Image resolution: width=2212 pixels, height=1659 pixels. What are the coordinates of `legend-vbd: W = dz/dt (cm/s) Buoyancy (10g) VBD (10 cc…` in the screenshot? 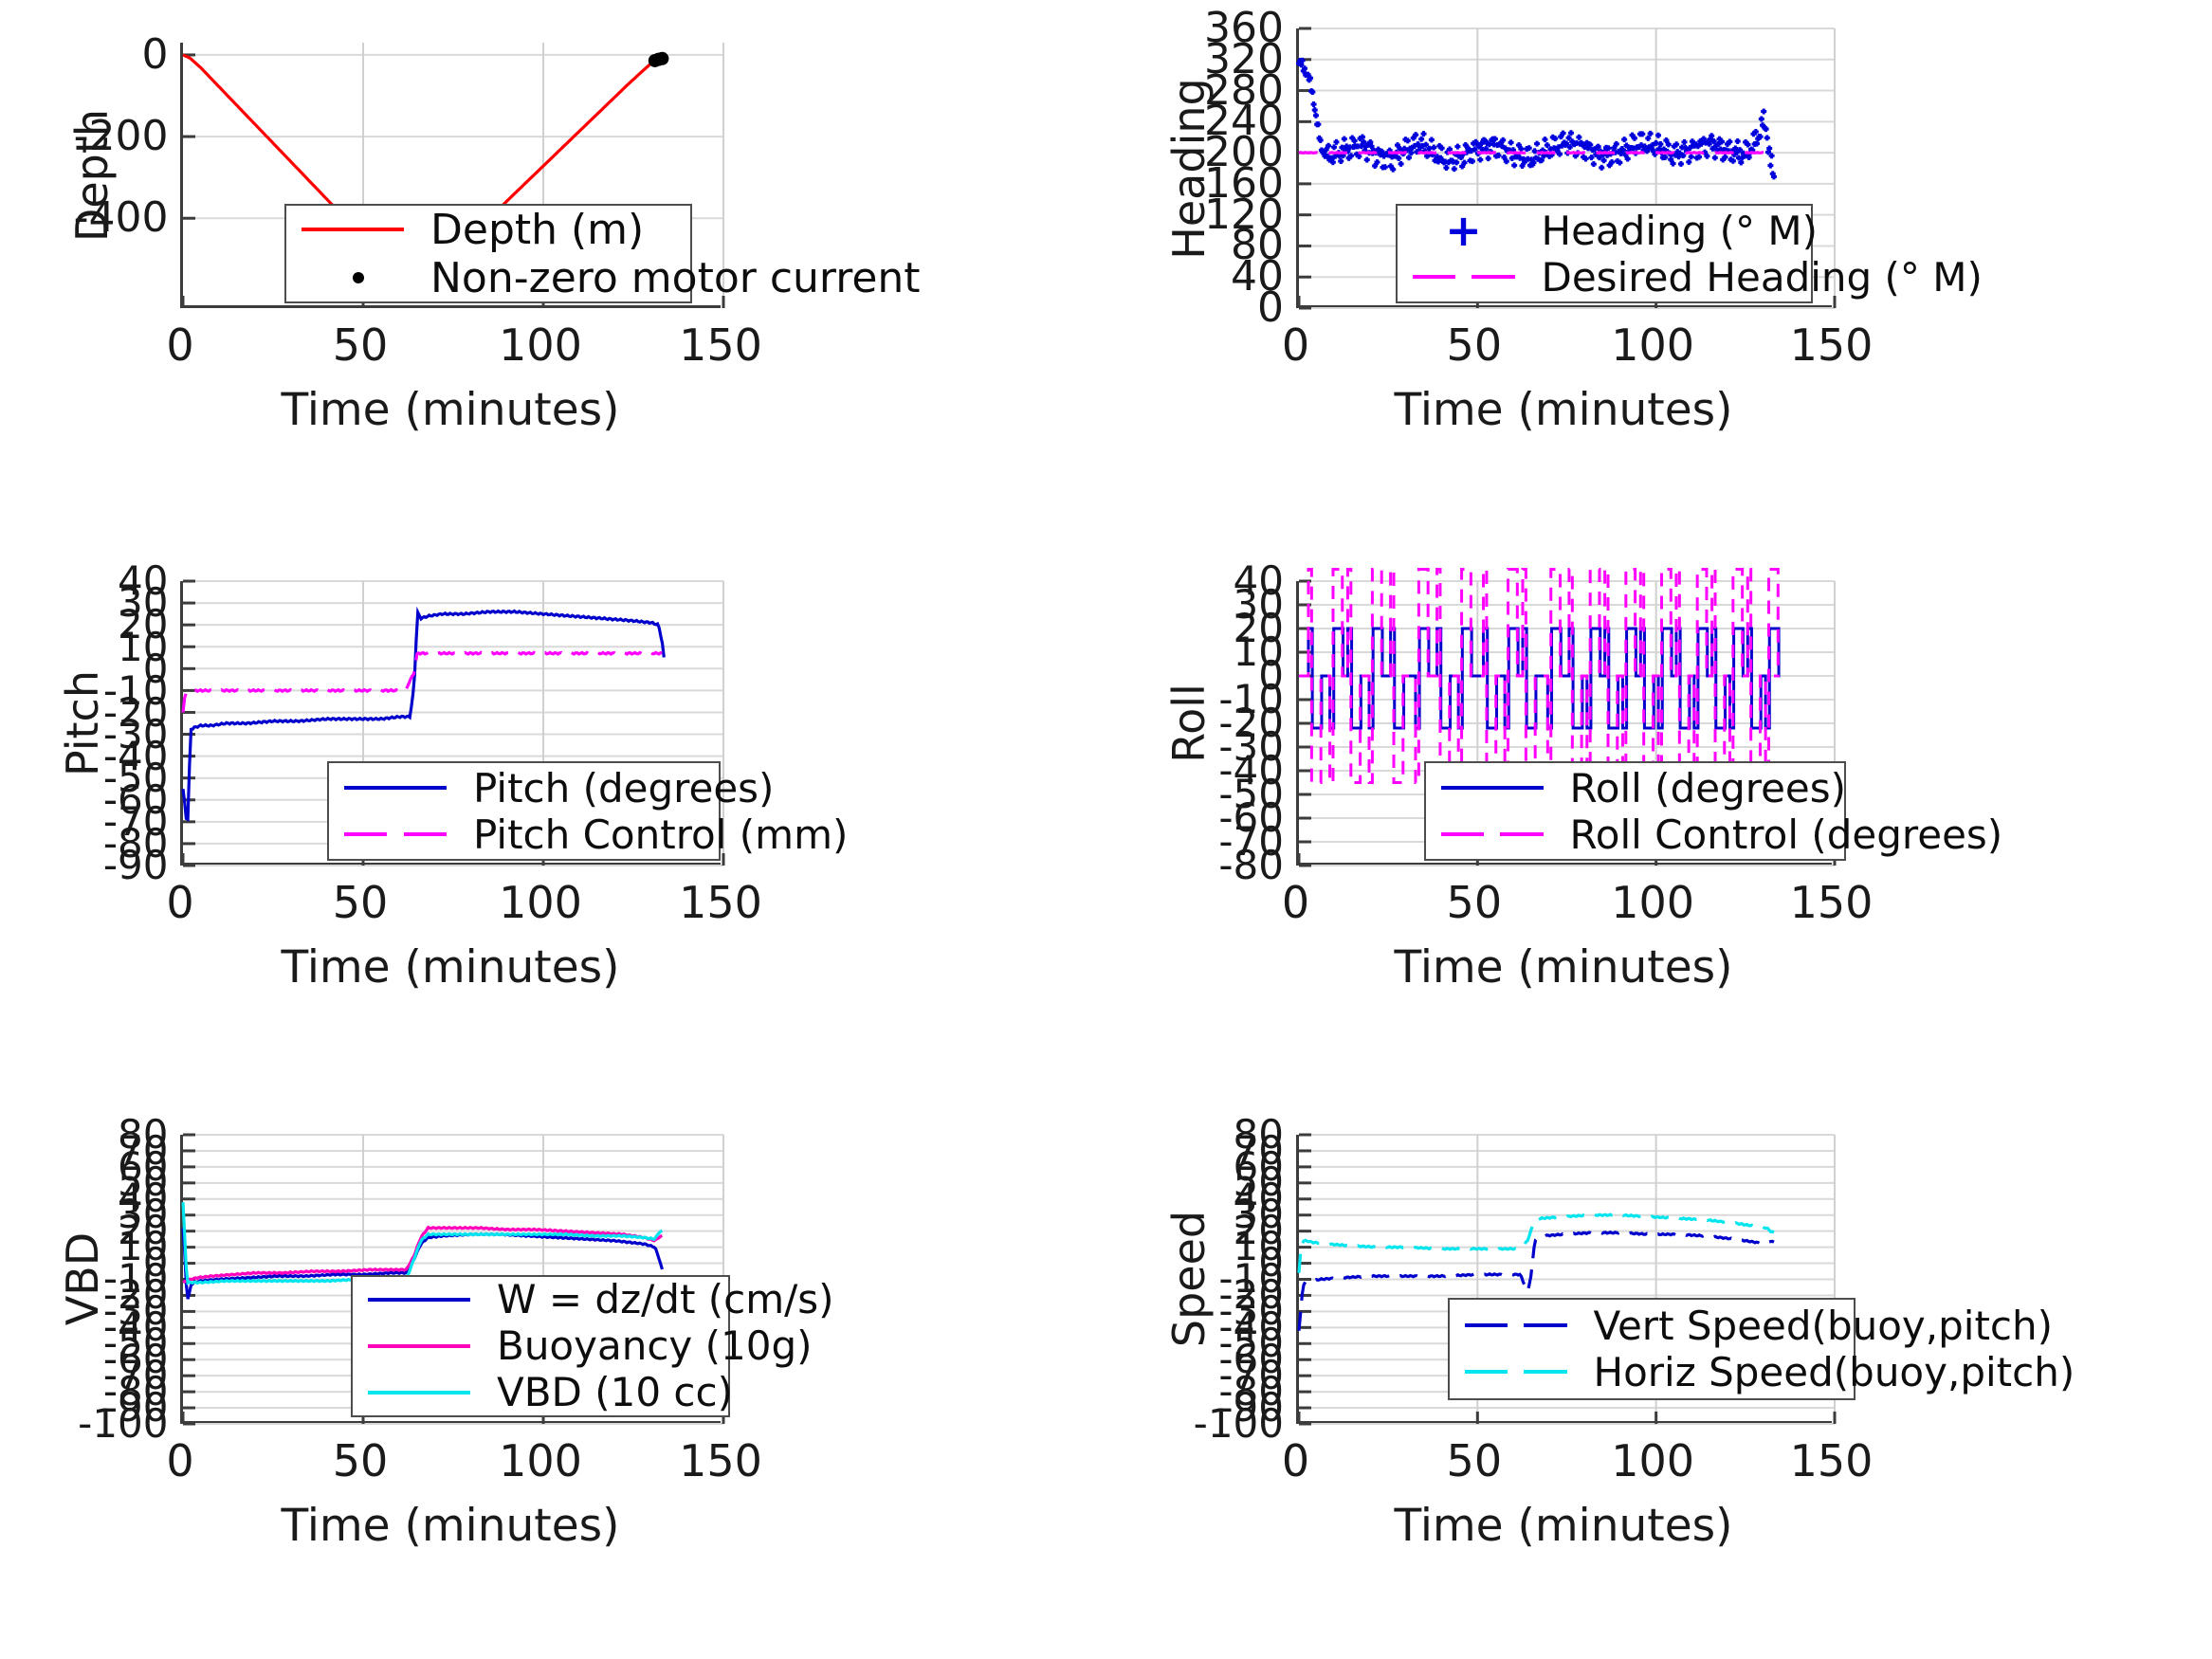 It's located at (592, 1345).